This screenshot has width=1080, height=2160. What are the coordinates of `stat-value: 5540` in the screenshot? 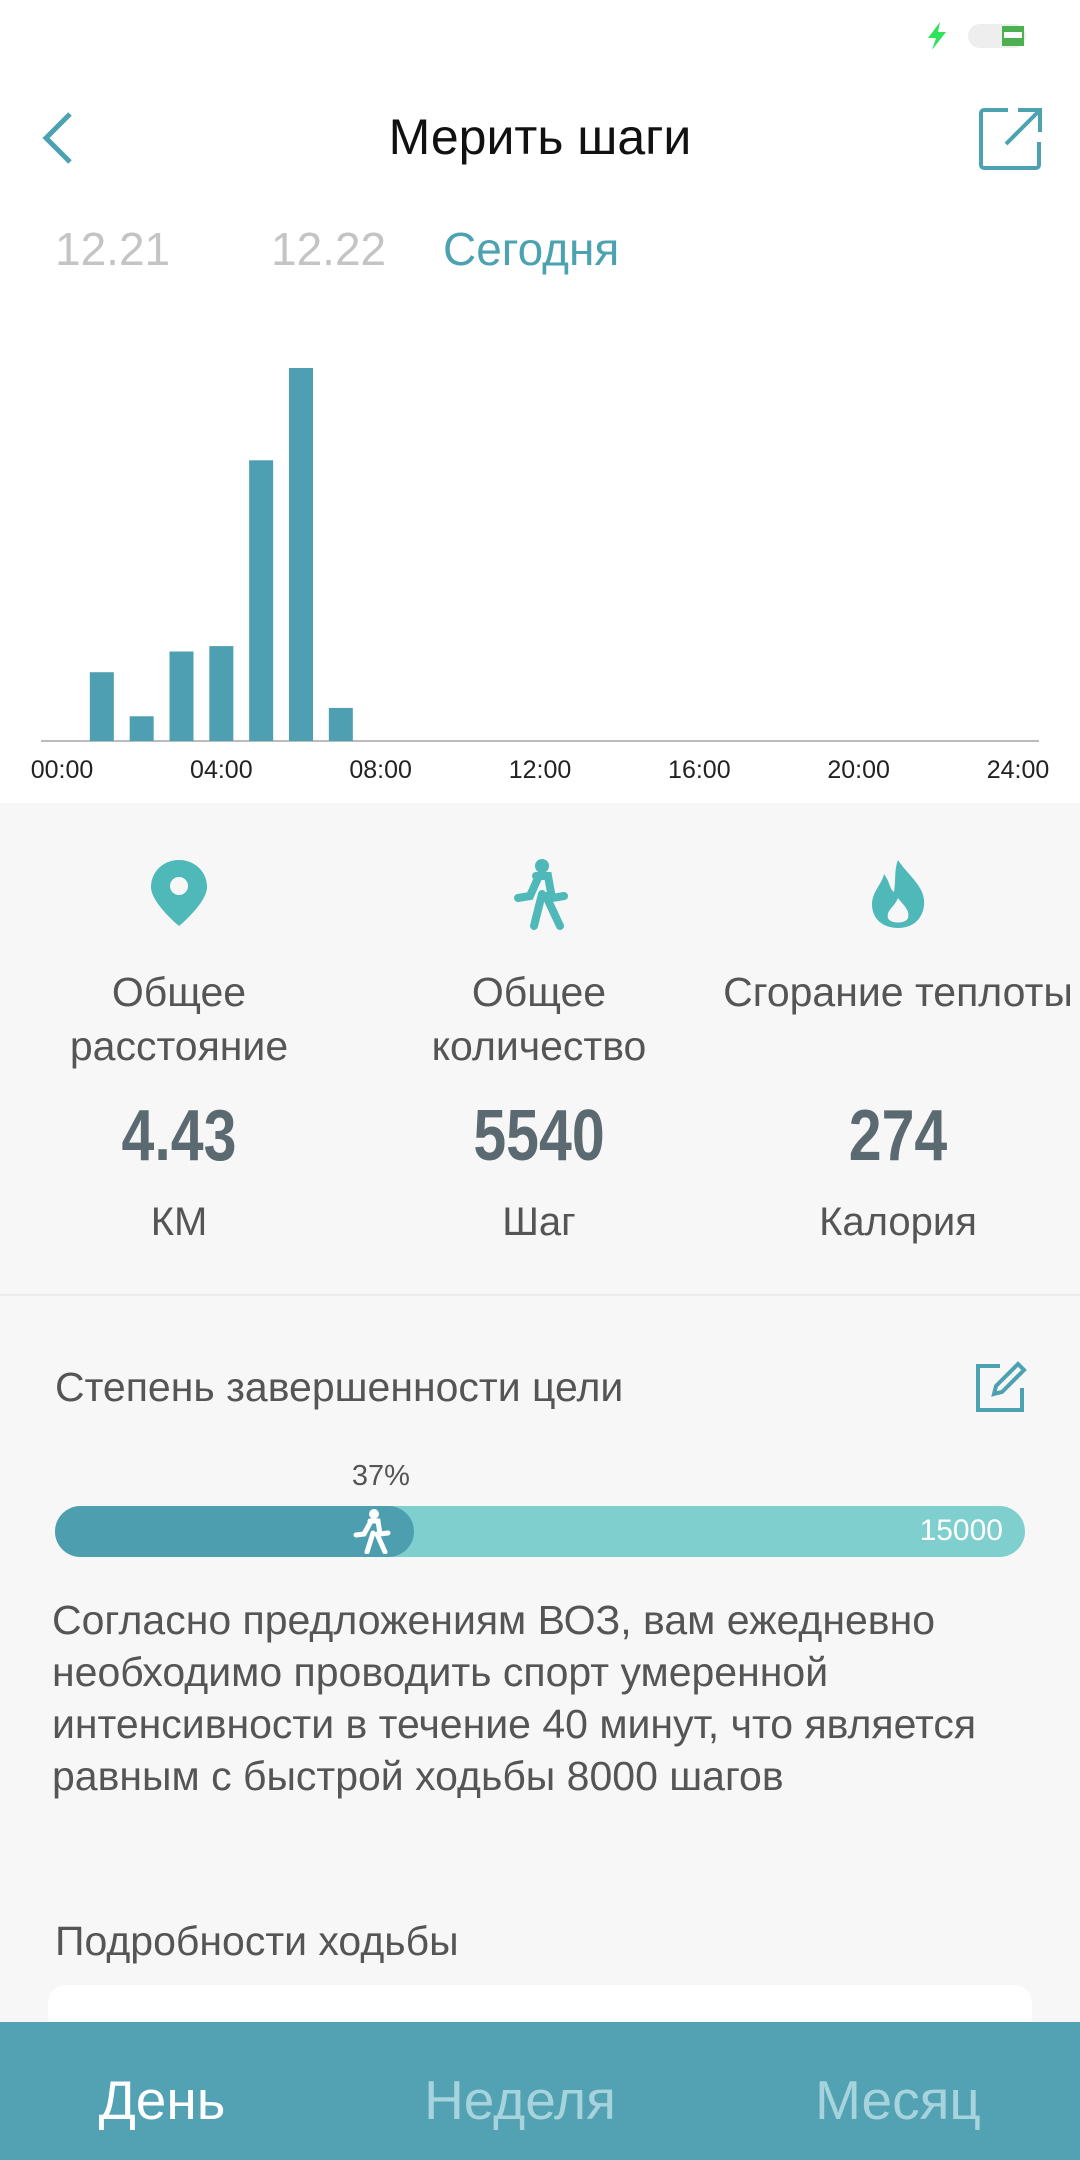 It's located at (539, 1136).